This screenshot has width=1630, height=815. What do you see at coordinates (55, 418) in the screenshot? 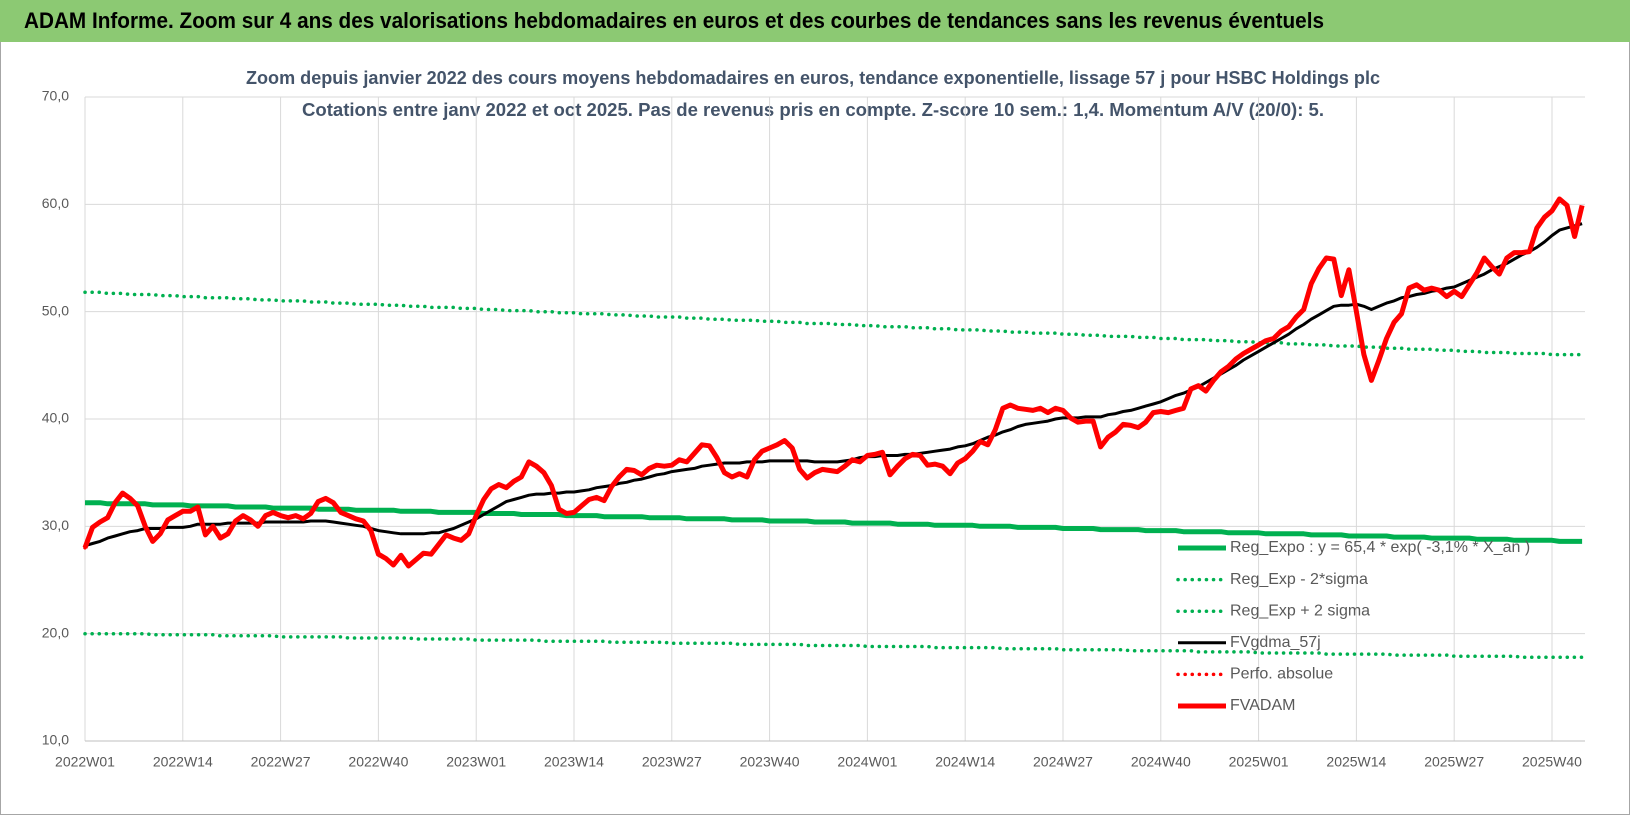
I see `y-tick-label: 40,0` at bounding box center [55, 418].